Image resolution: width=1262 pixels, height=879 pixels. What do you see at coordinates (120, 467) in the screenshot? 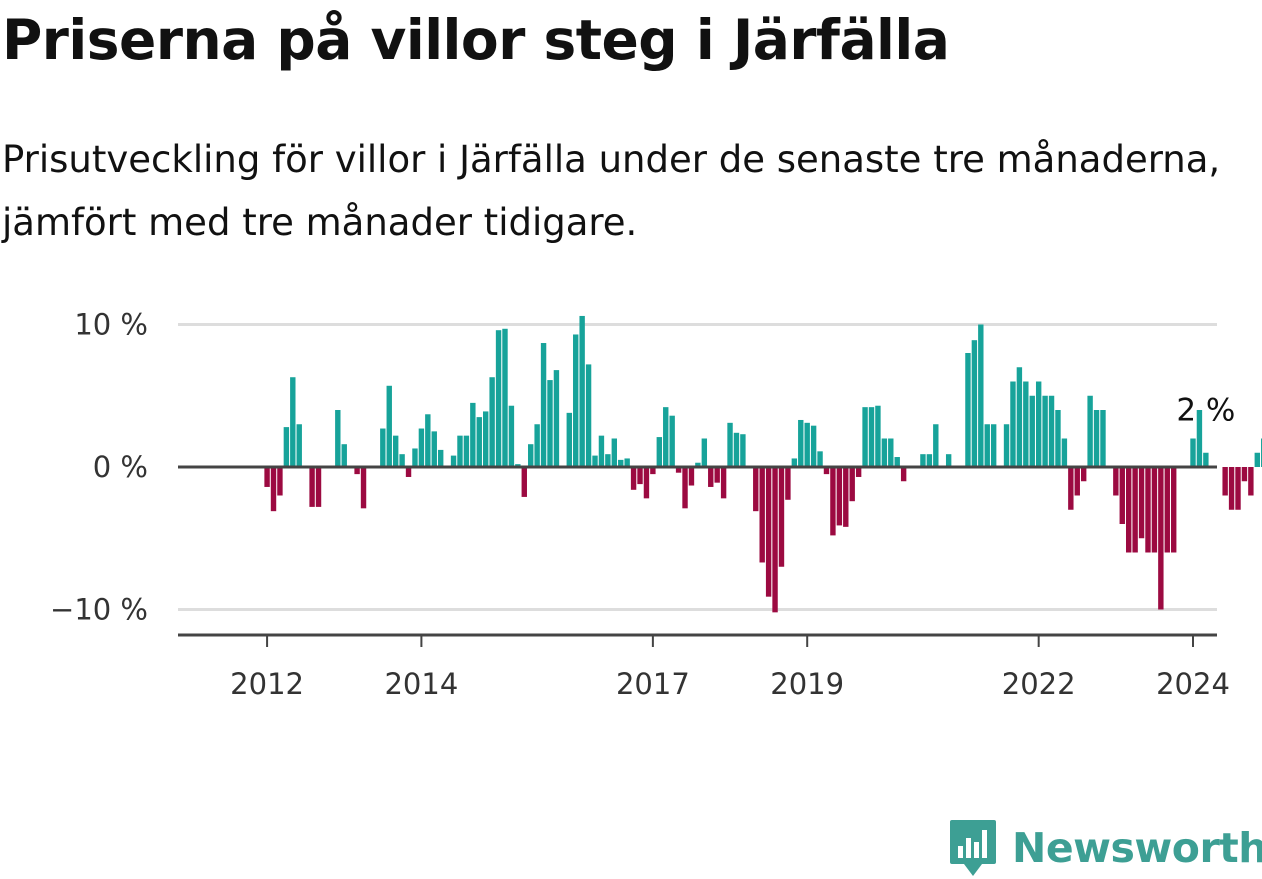
I see `y-tick-label: 0 %` at bounding box center [120, 467].